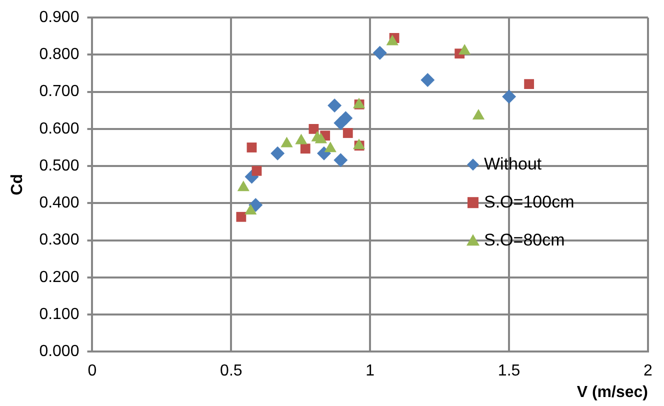 Image resolution: width=664 pixels, height=406 pixels. Describe the element at coordinates (59, 129) in the screenshot. I see `y-tick-label: 0.600` at that location.